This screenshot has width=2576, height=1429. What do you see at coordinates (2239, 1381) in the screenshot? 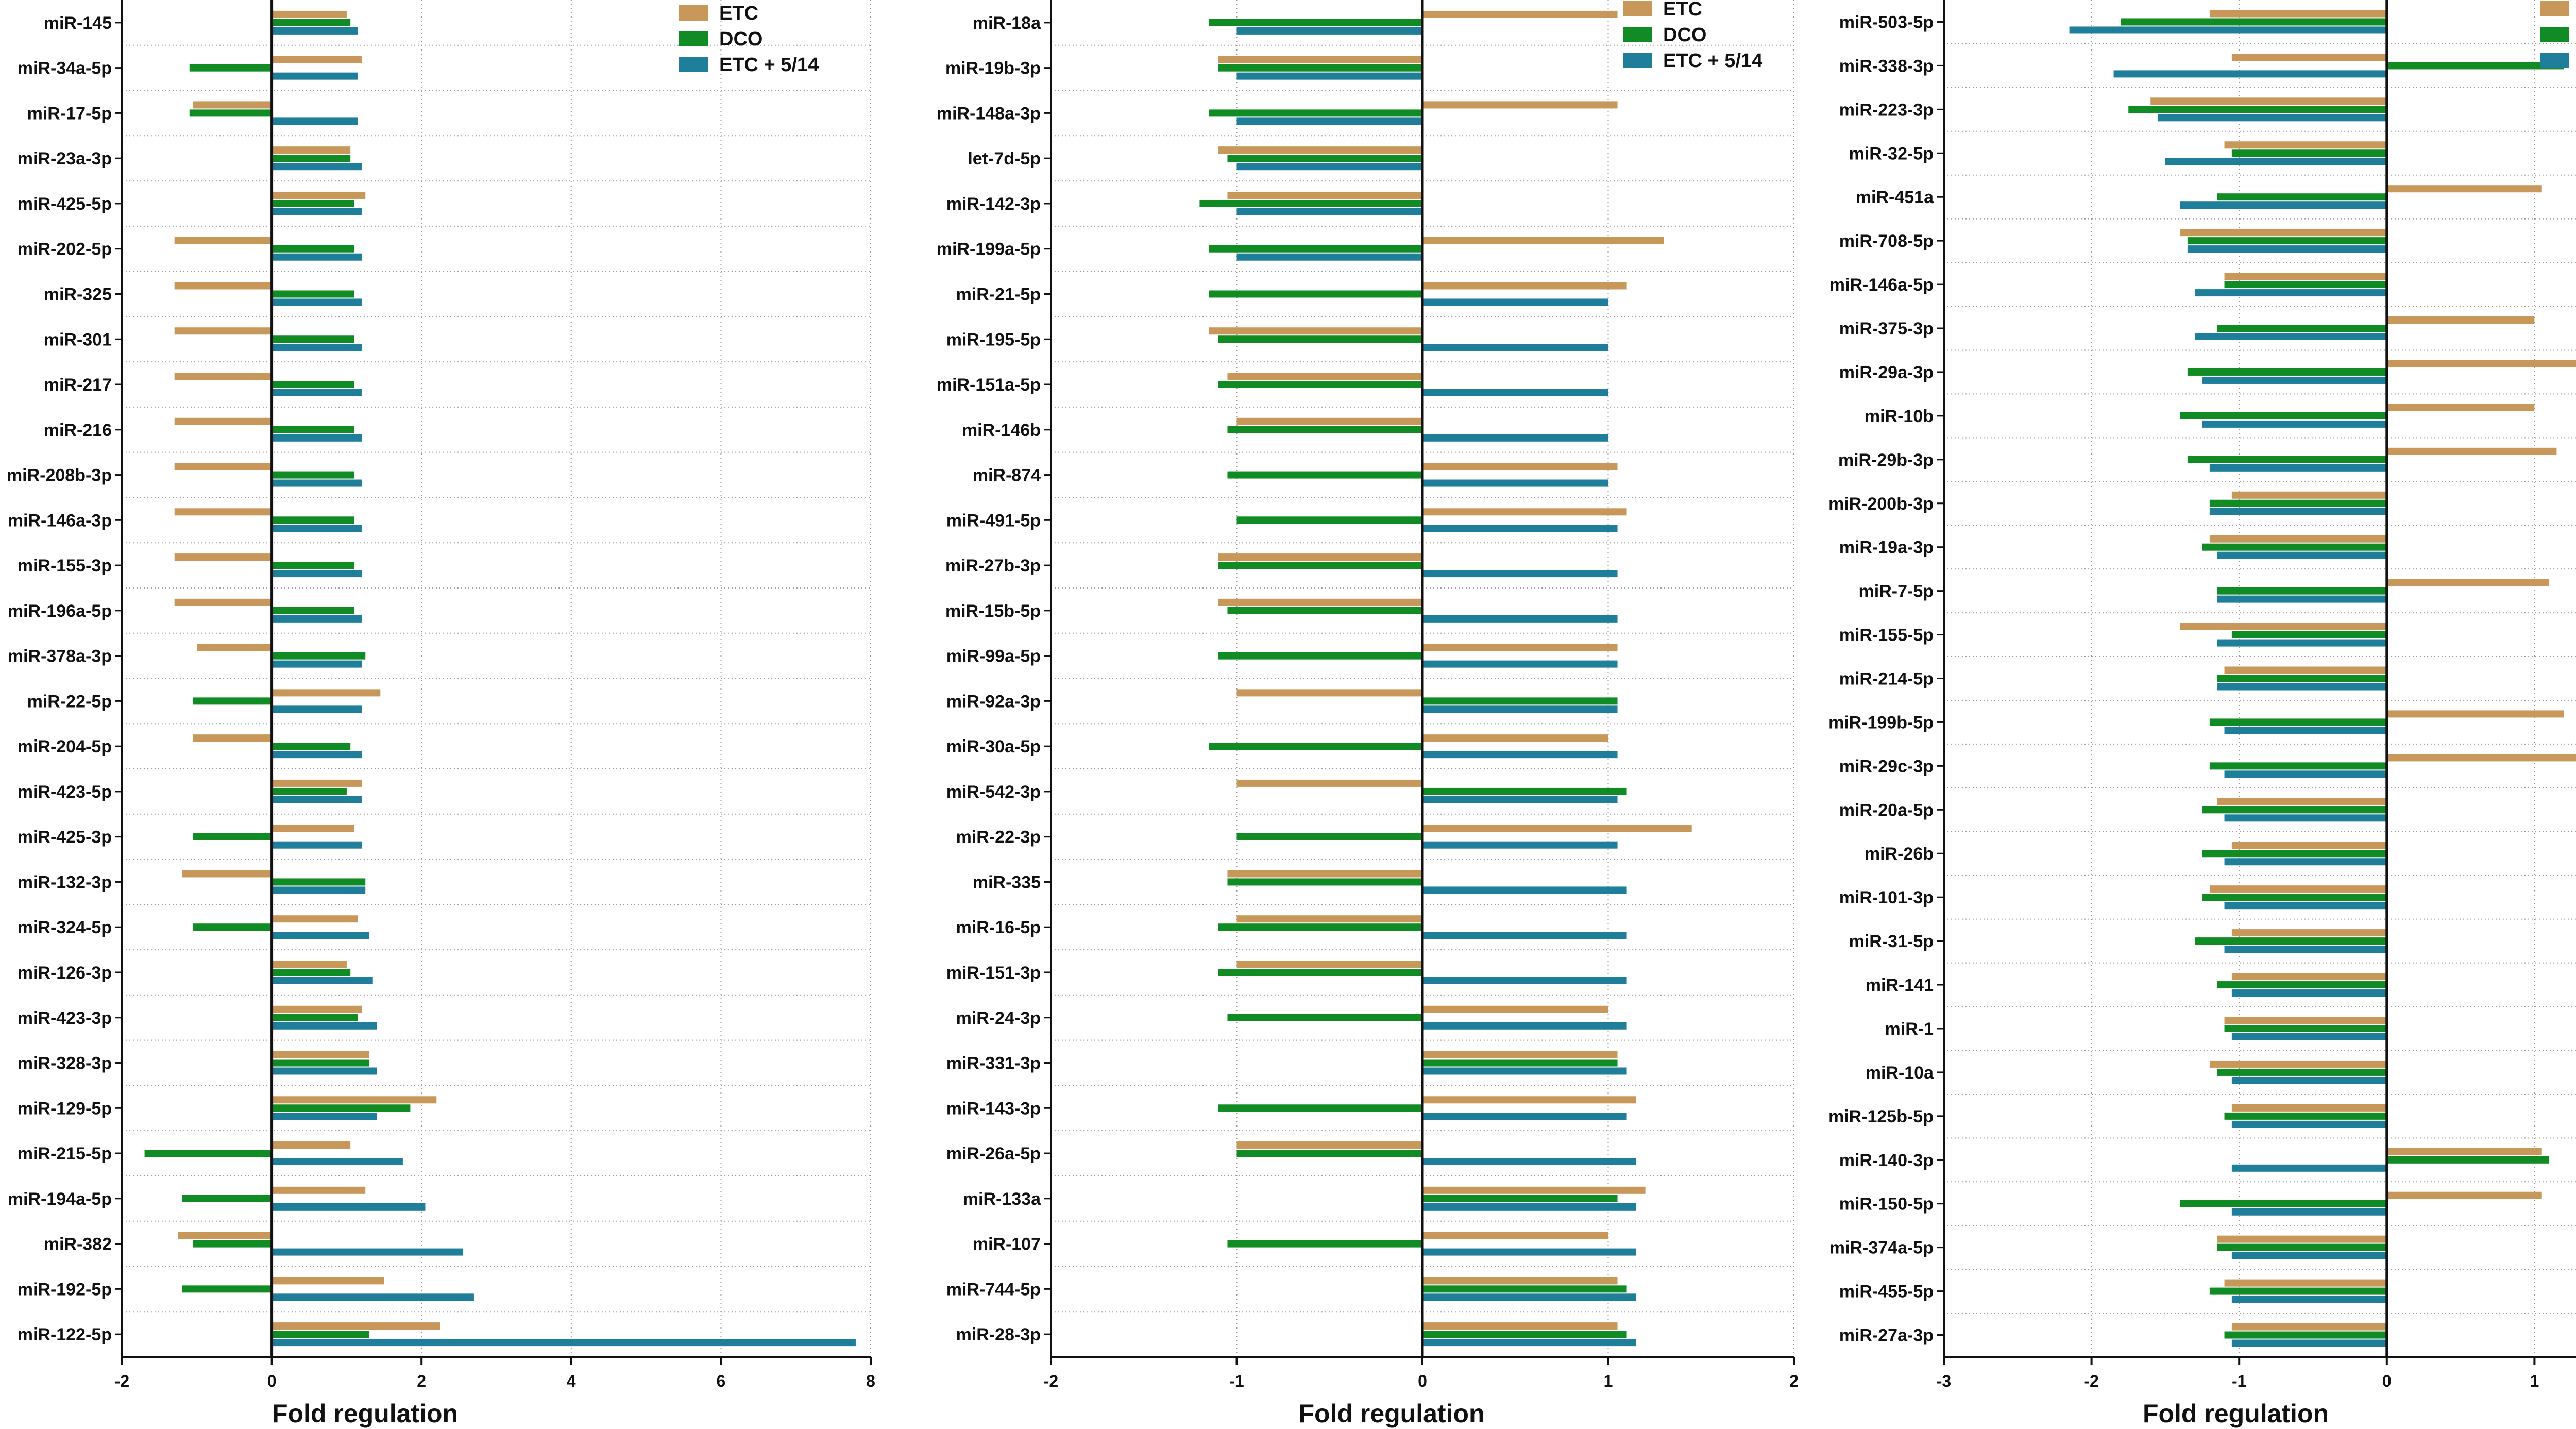
I see `x-tick-label: -1` at bounding box center [2239, 1381].